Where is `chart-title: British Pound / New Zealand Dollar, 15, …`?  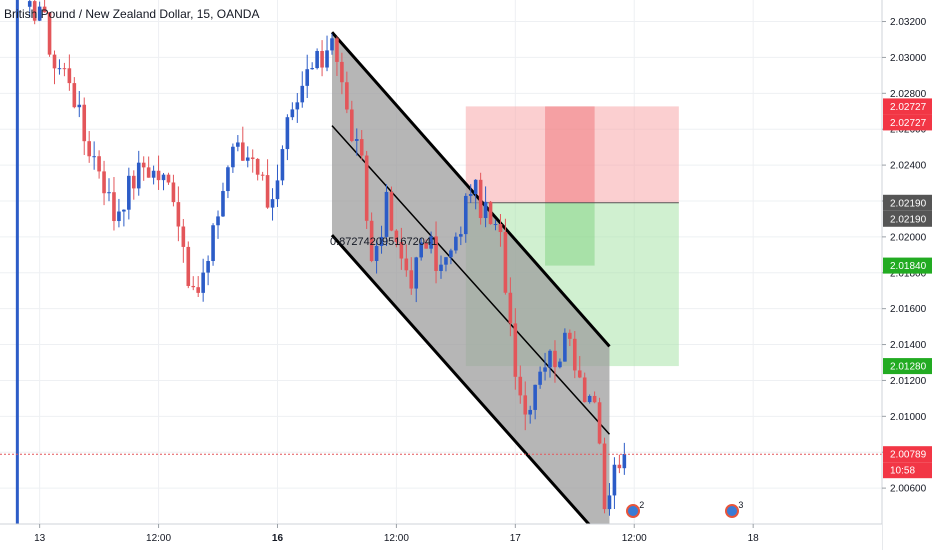
chart-title: British Pound / New Zealand Dollar, 15, … is located at coordinates (132, 14).